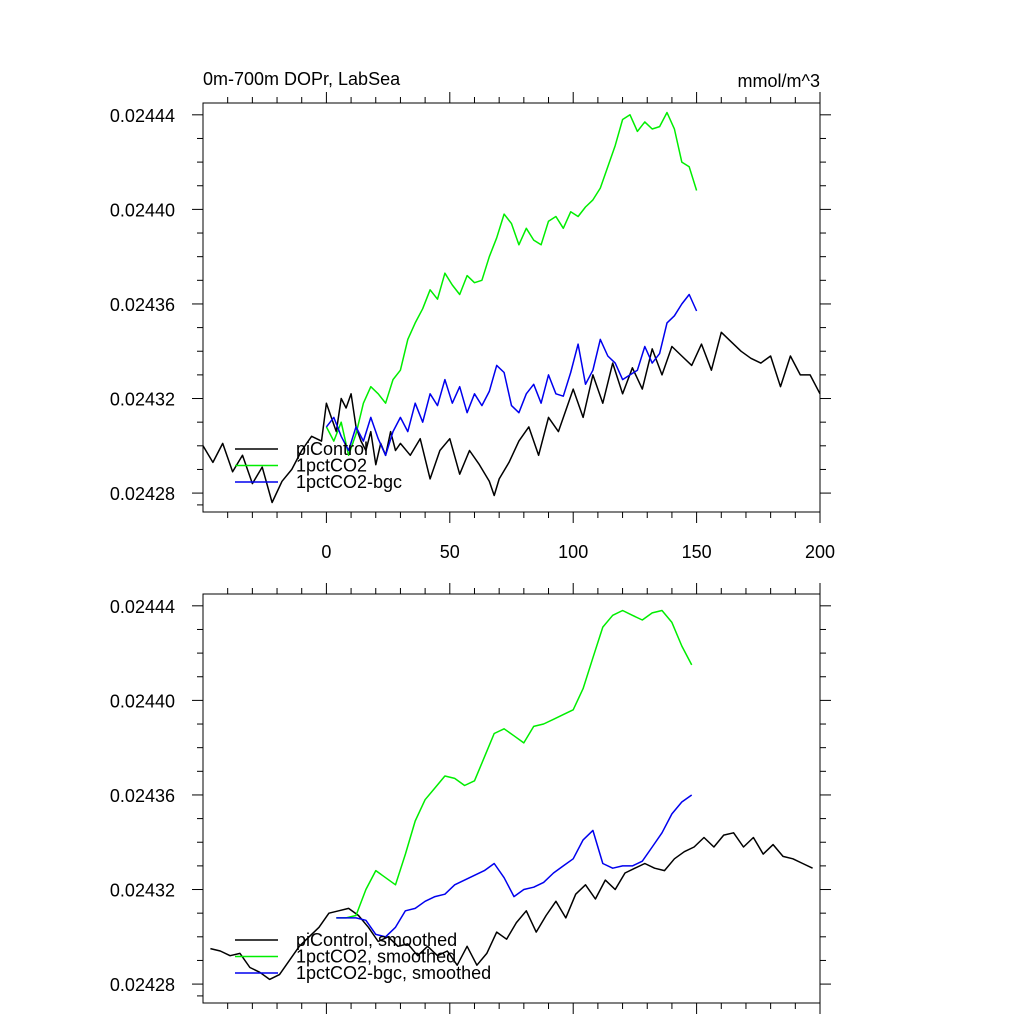 Image resolution: width=1024 pixels, height=1024 pixels. What do you see at coordinates (511, 284) in the screenshot?
I see `series-line-1pctco2` at bounding box center [511, 284].